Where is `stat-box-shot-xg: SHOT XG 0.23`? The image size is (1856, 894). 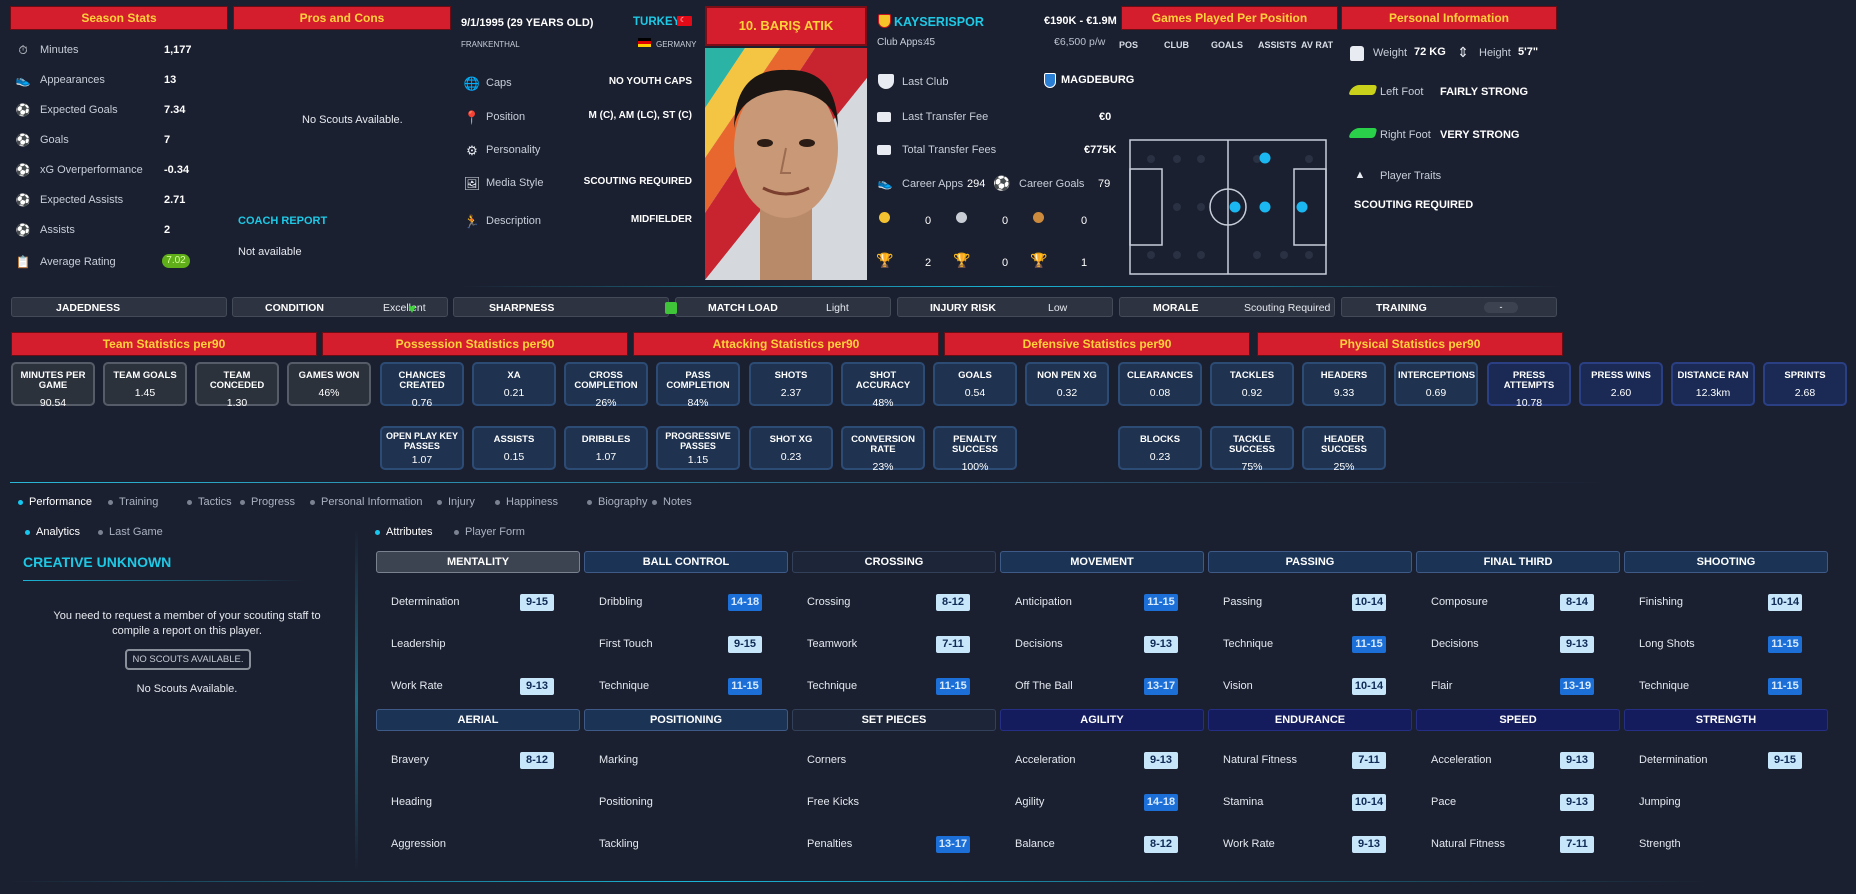
stat-box-shot-xg: SHOT XG 0.23 is located at coordinates (791, 448).